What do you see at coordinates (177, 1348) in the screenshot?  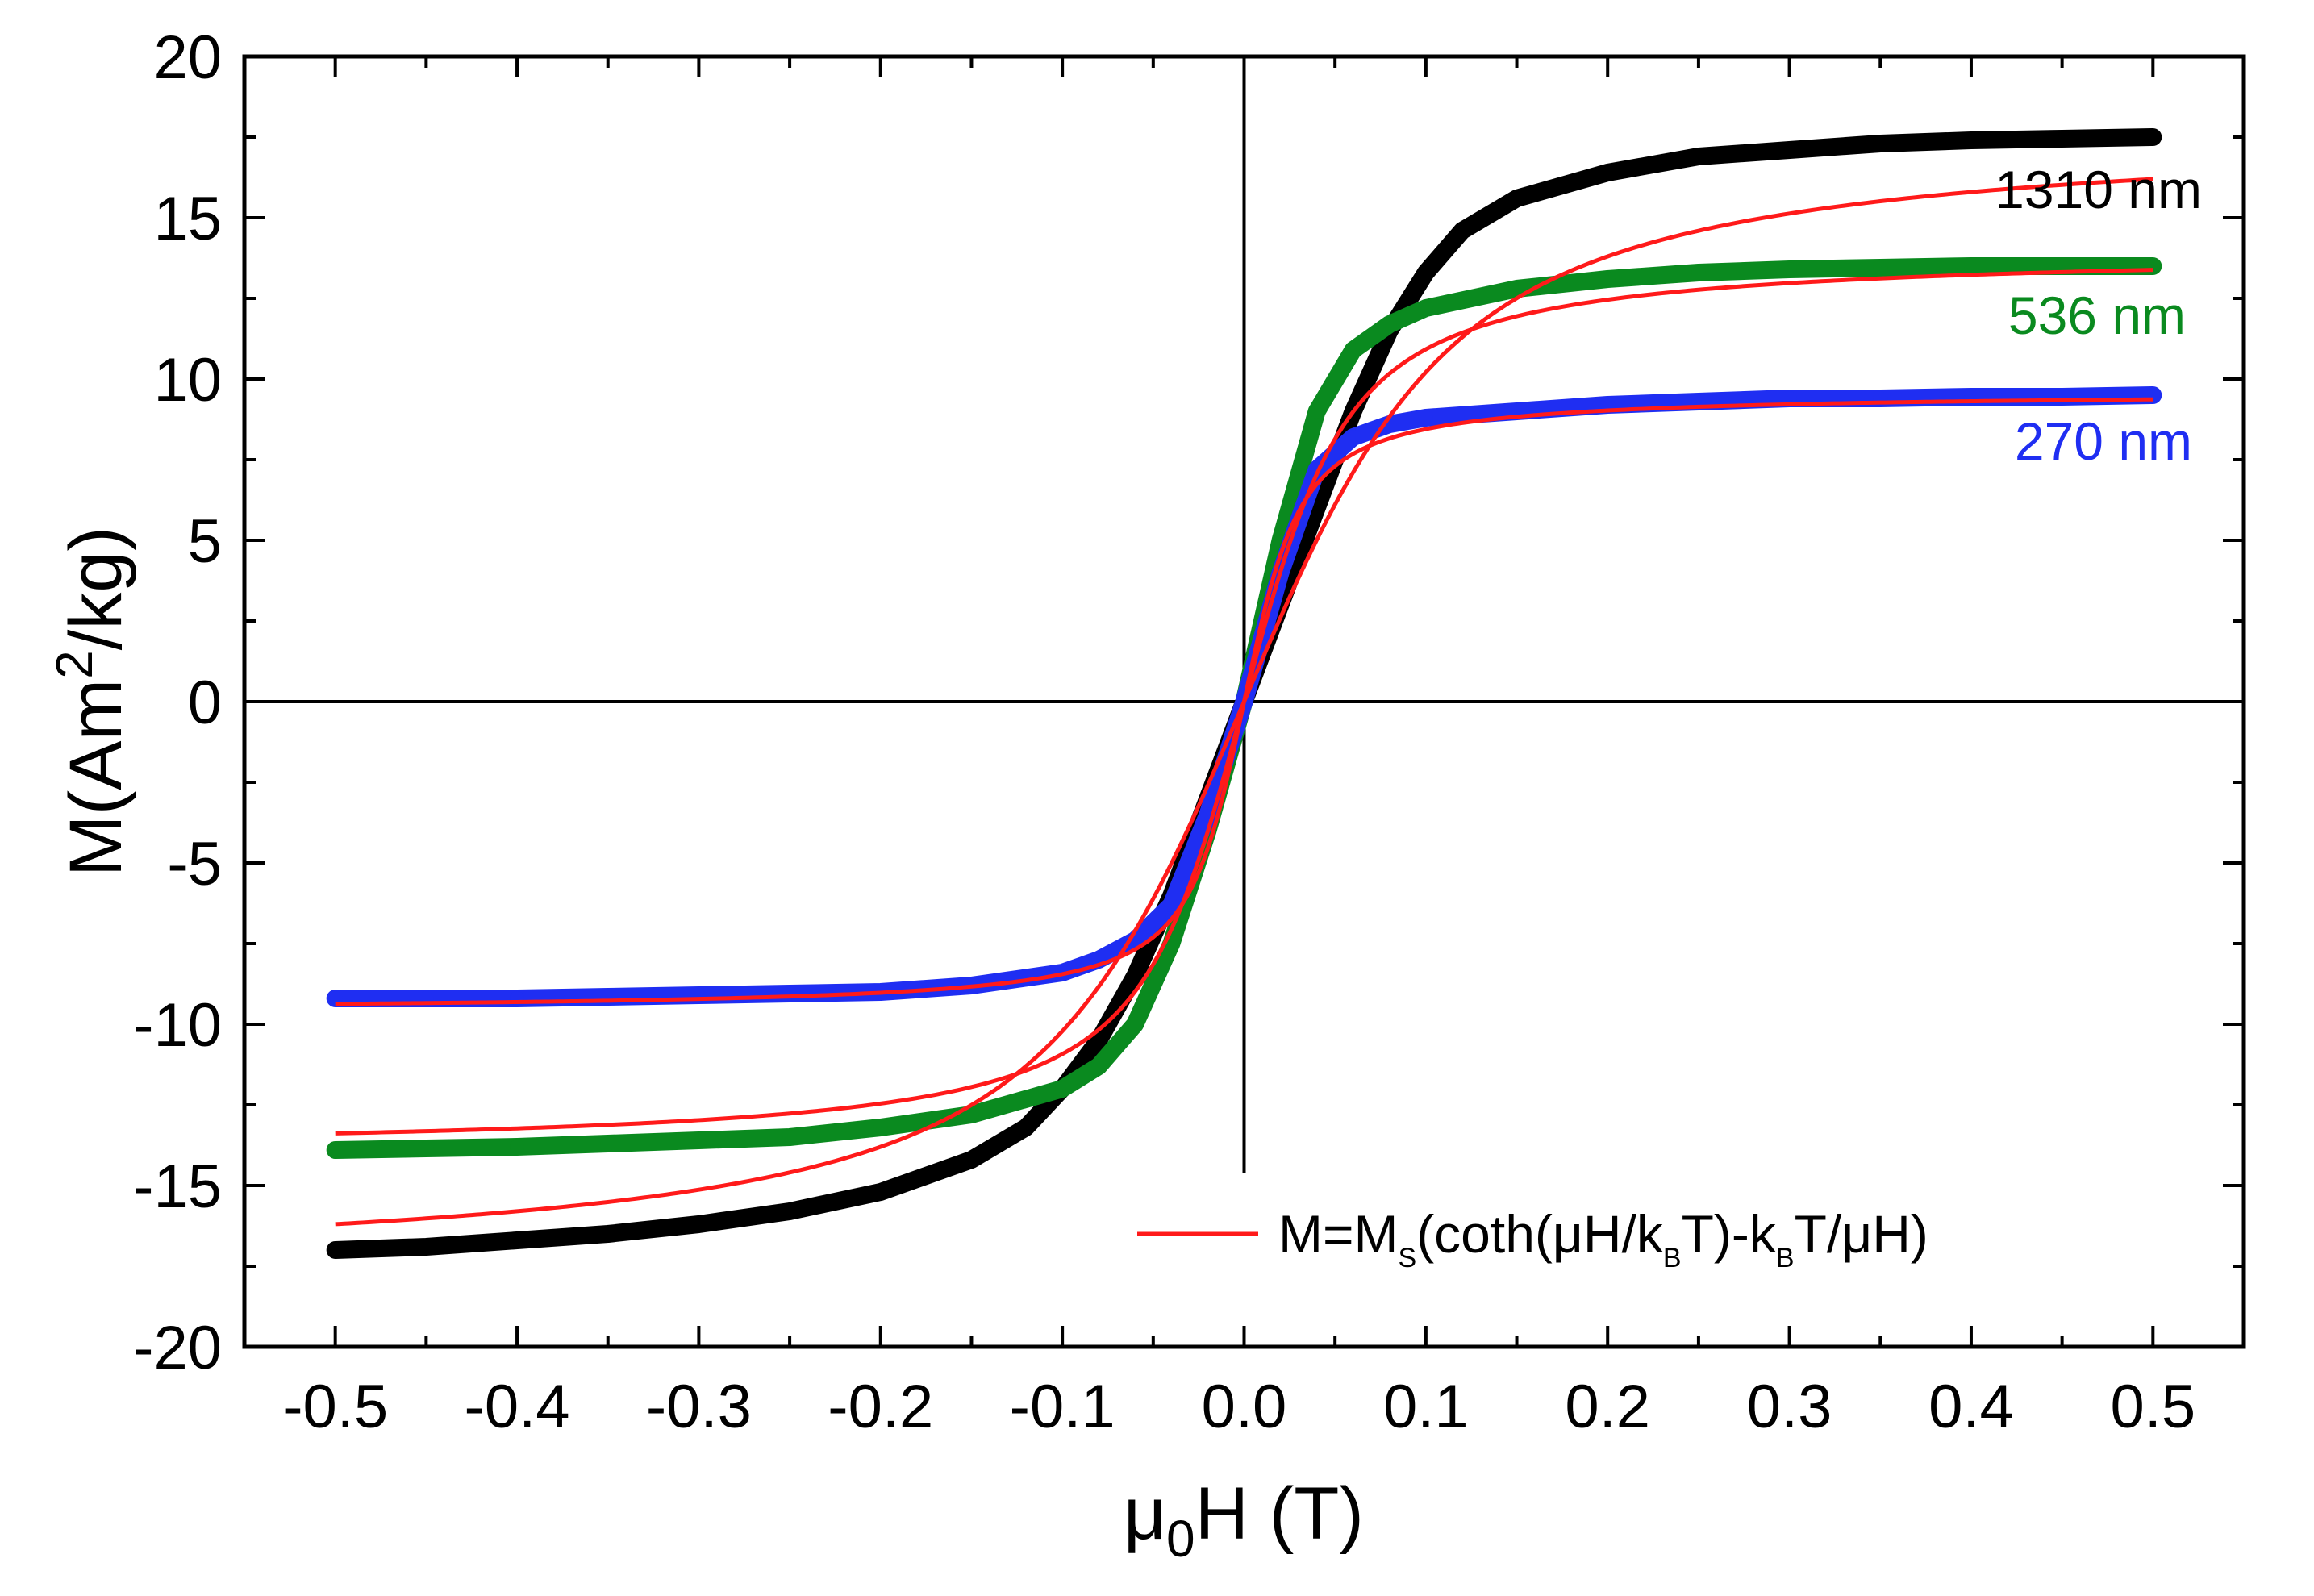 I see `y-tick-label: -20` at bounding box center [177, 1348].